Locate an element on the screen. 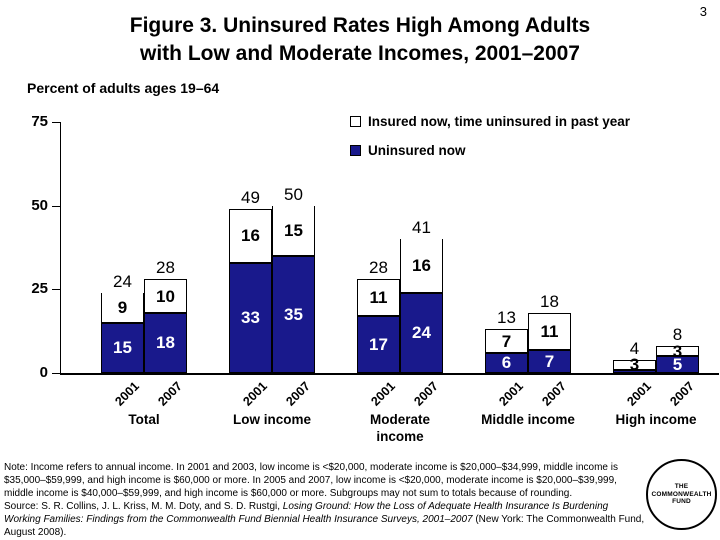 This screenshot has height=540, width=720. segment-value: 17 is located at coordinates (378, 345).